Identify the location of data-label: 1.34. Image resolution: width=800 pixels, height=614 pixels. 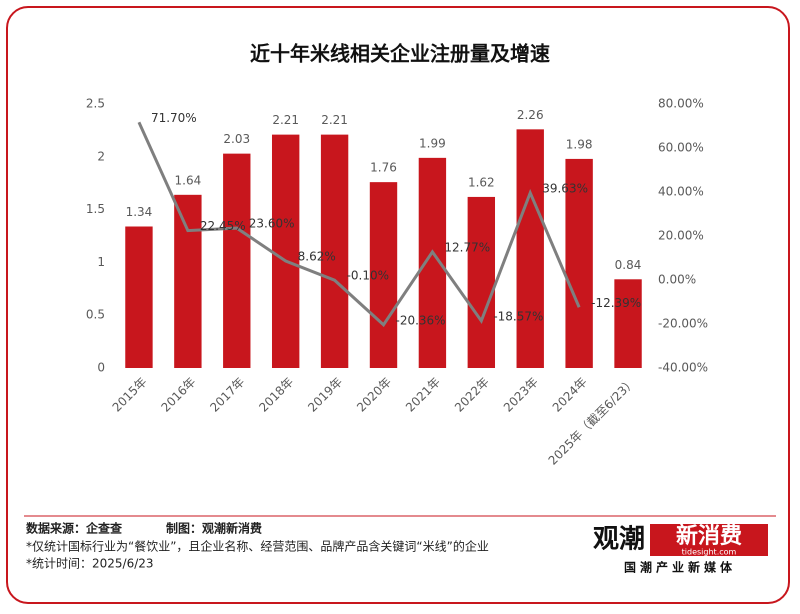
(139, 212).